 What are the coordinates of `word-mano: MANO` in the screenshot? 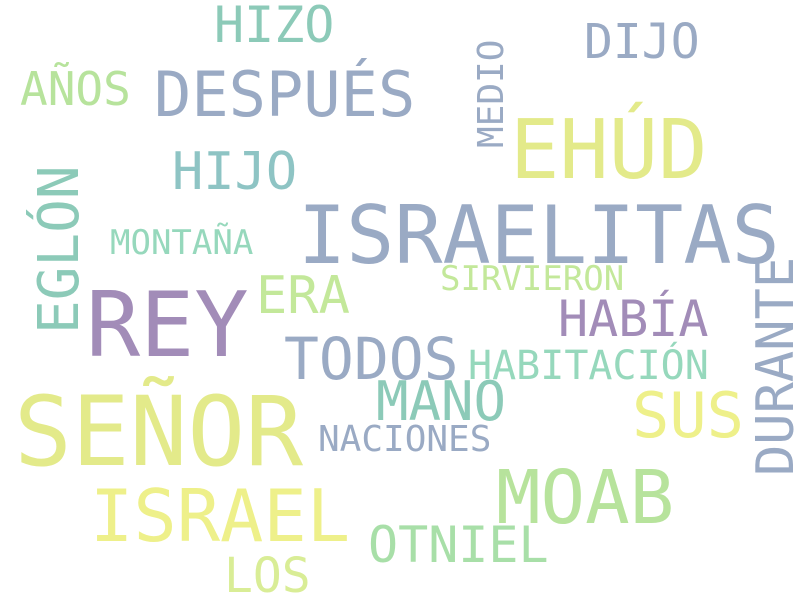 It's located at (441, 401).